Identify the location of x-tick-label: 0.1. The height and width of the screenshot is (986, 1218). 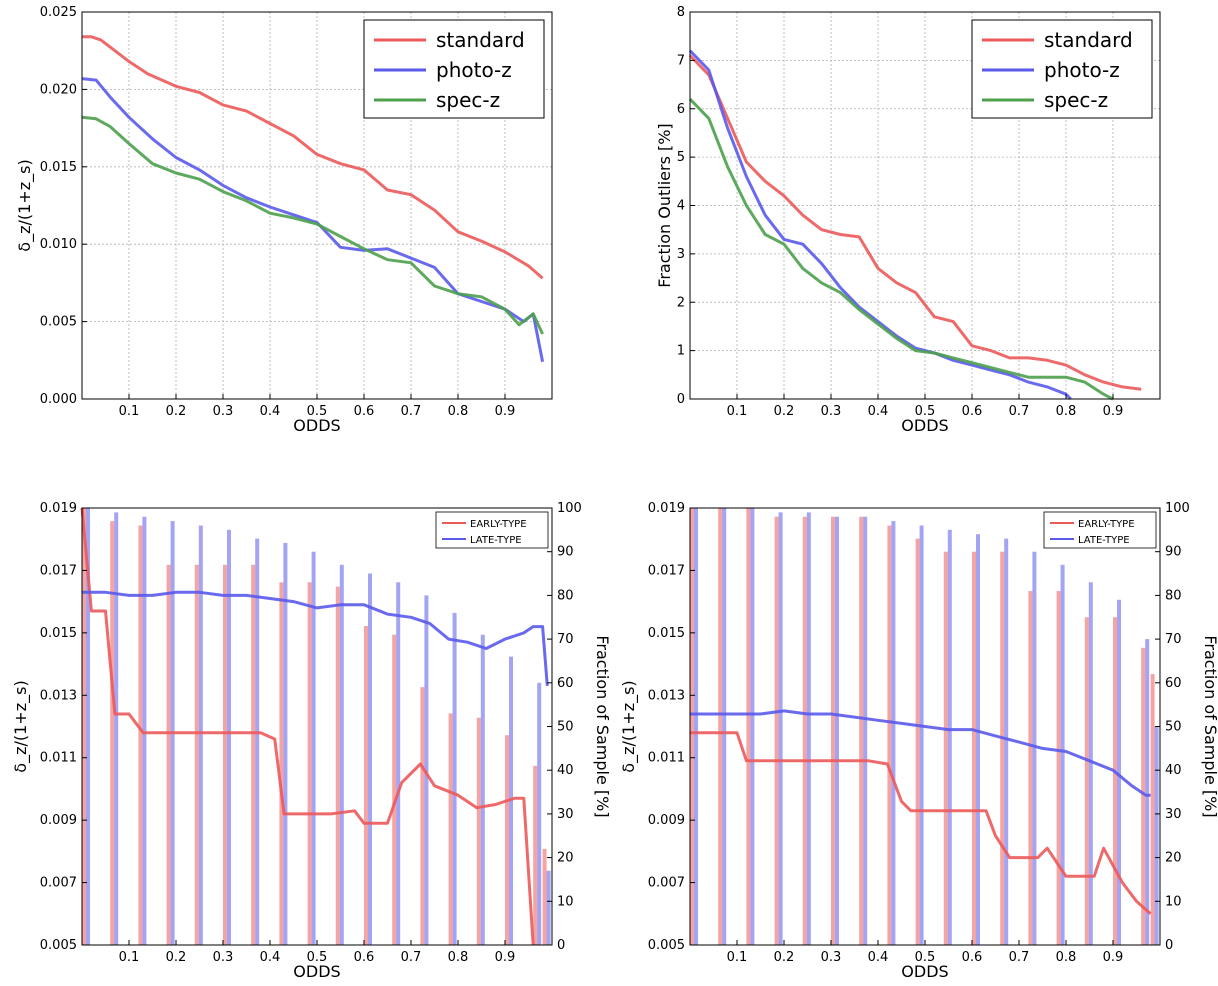
(129, 957).